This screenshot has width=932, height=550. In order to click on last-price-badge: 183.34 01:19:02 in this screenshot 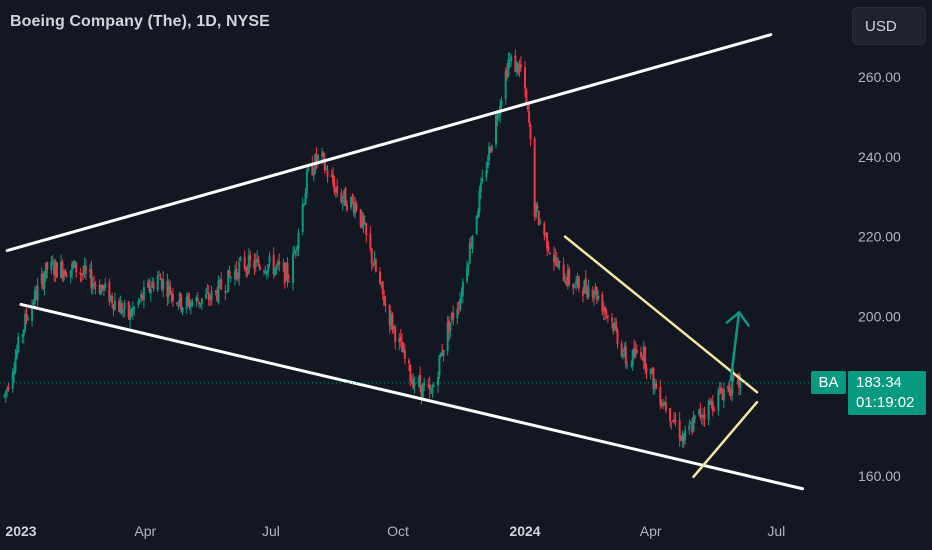, I will do `click(887, 393)`.